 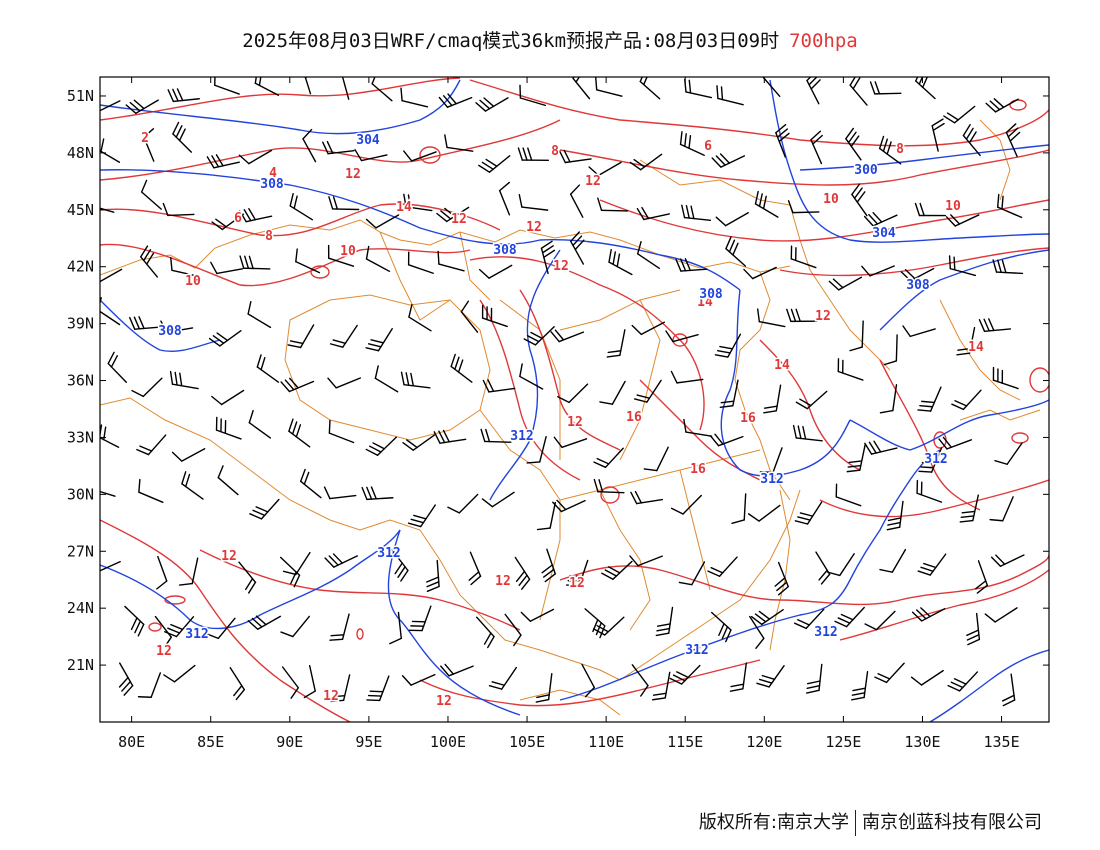 I want to click on height-label: 304, so click(x=884, y=233).